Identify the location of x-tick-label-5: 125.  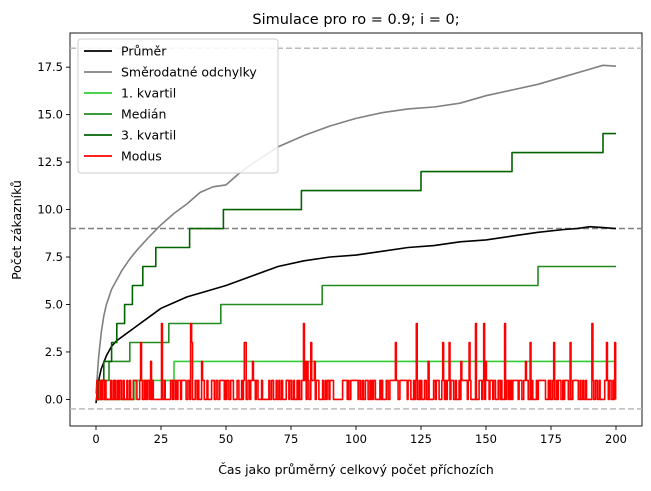
(421, 439).